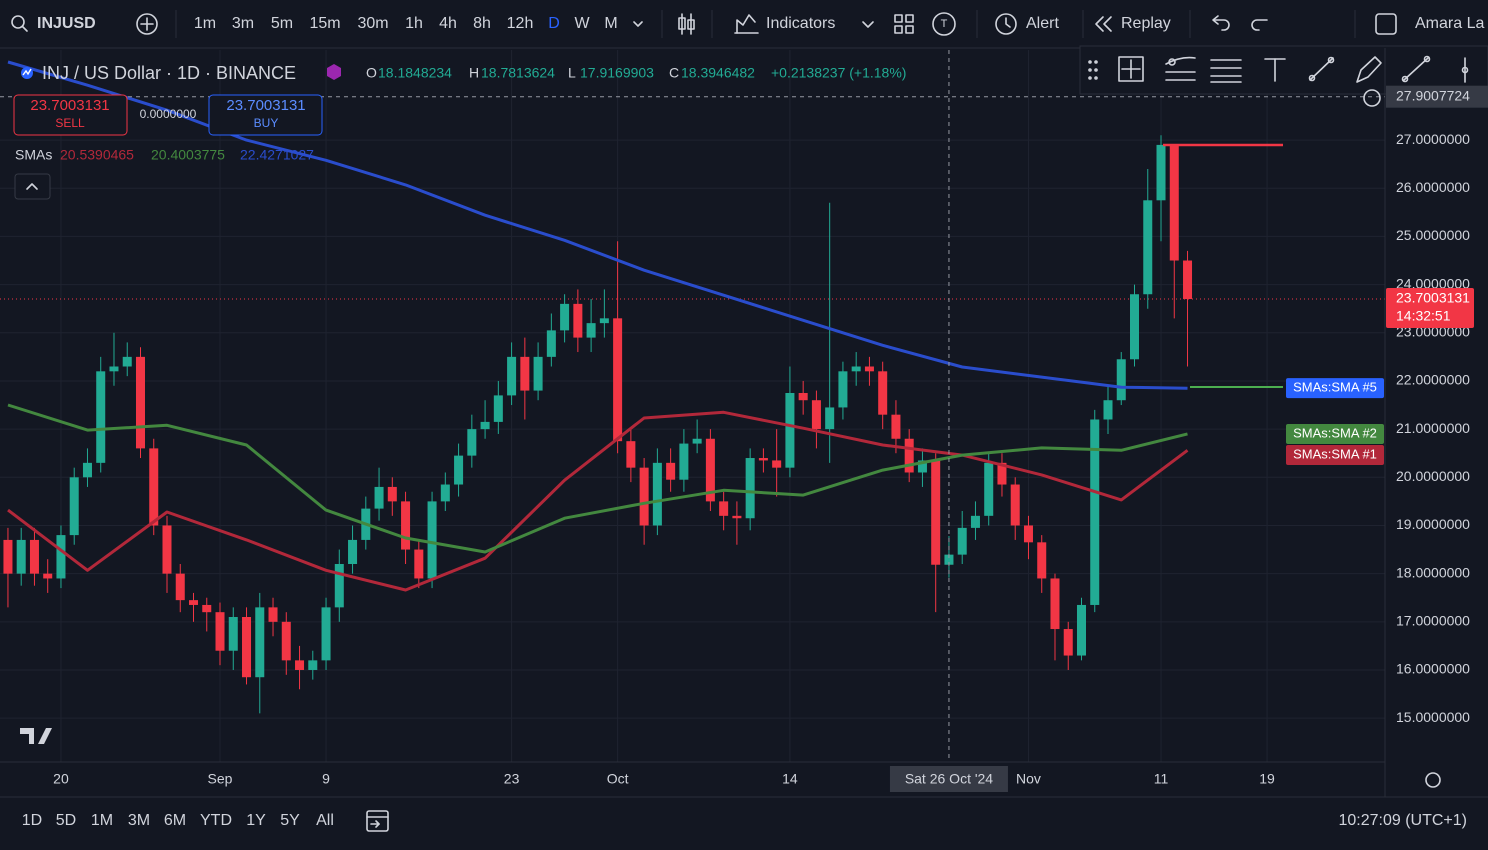 The image size is (1488, 850). I want to click on x-tick-label: 23, so click(512, 779).